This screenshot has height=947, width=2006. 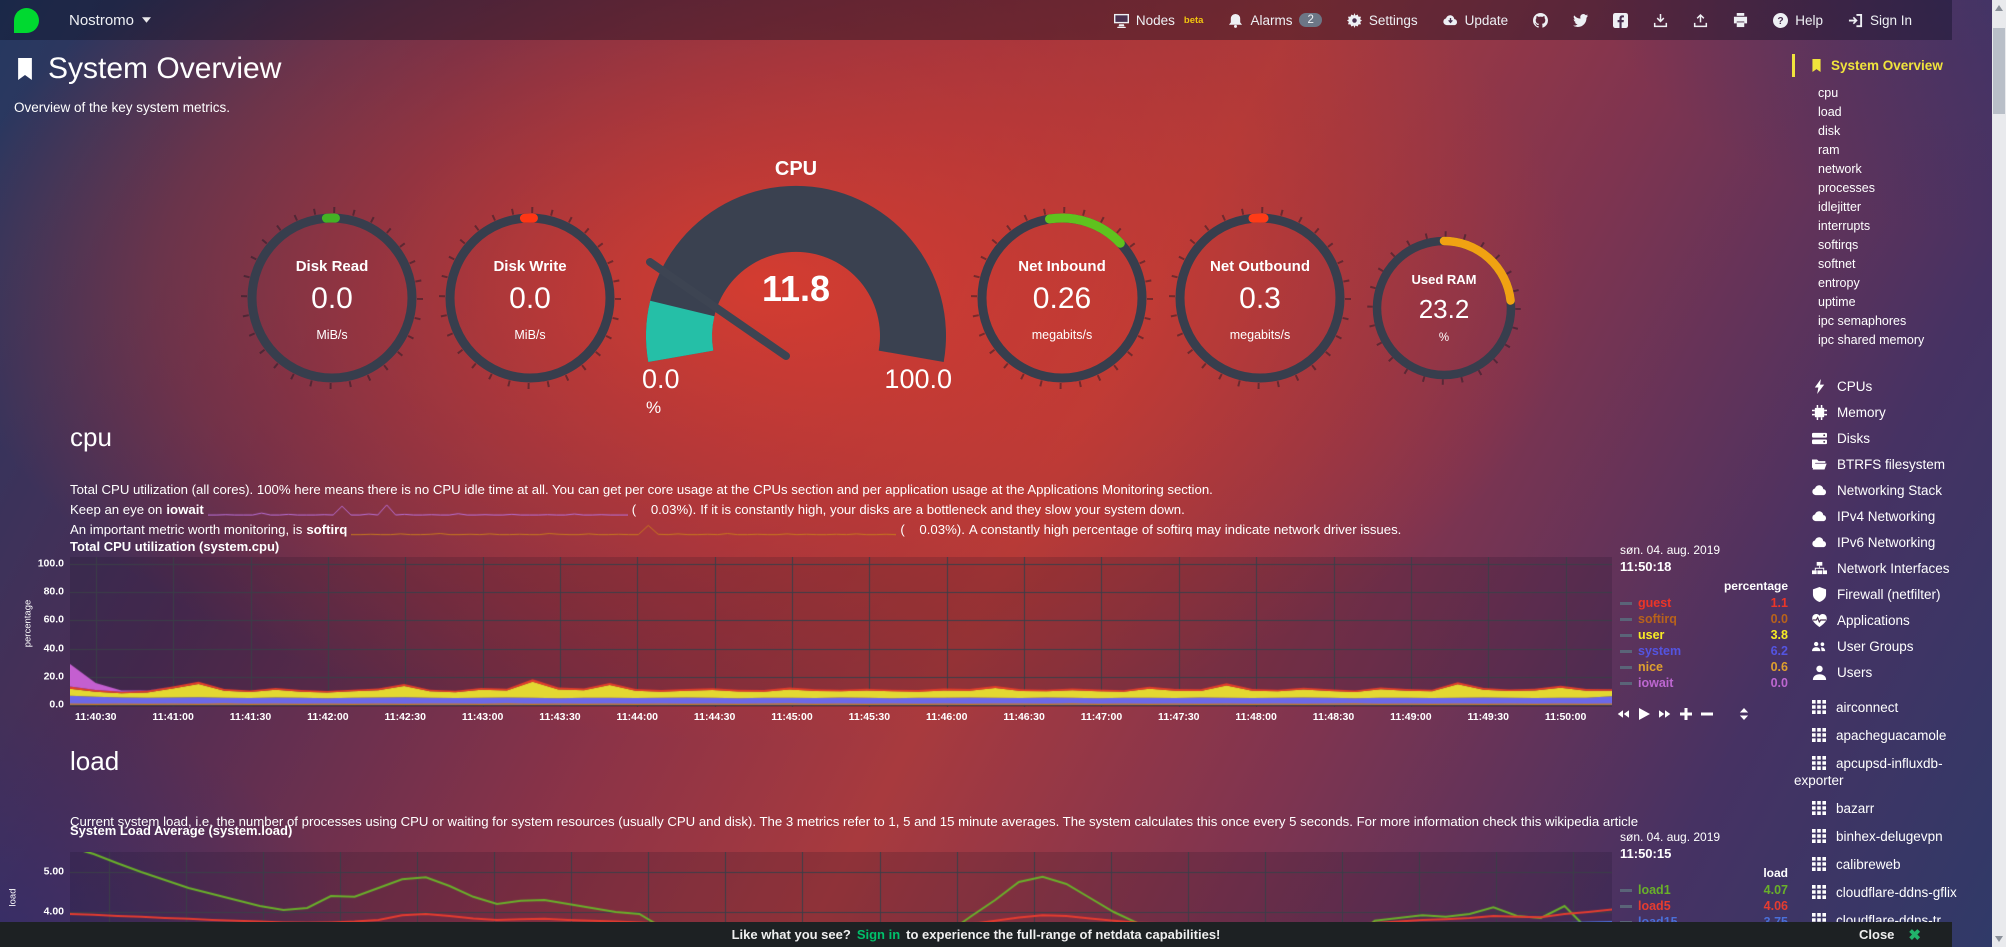 I want to click on signin-button: Sign In, so click(x=1880, y=20).